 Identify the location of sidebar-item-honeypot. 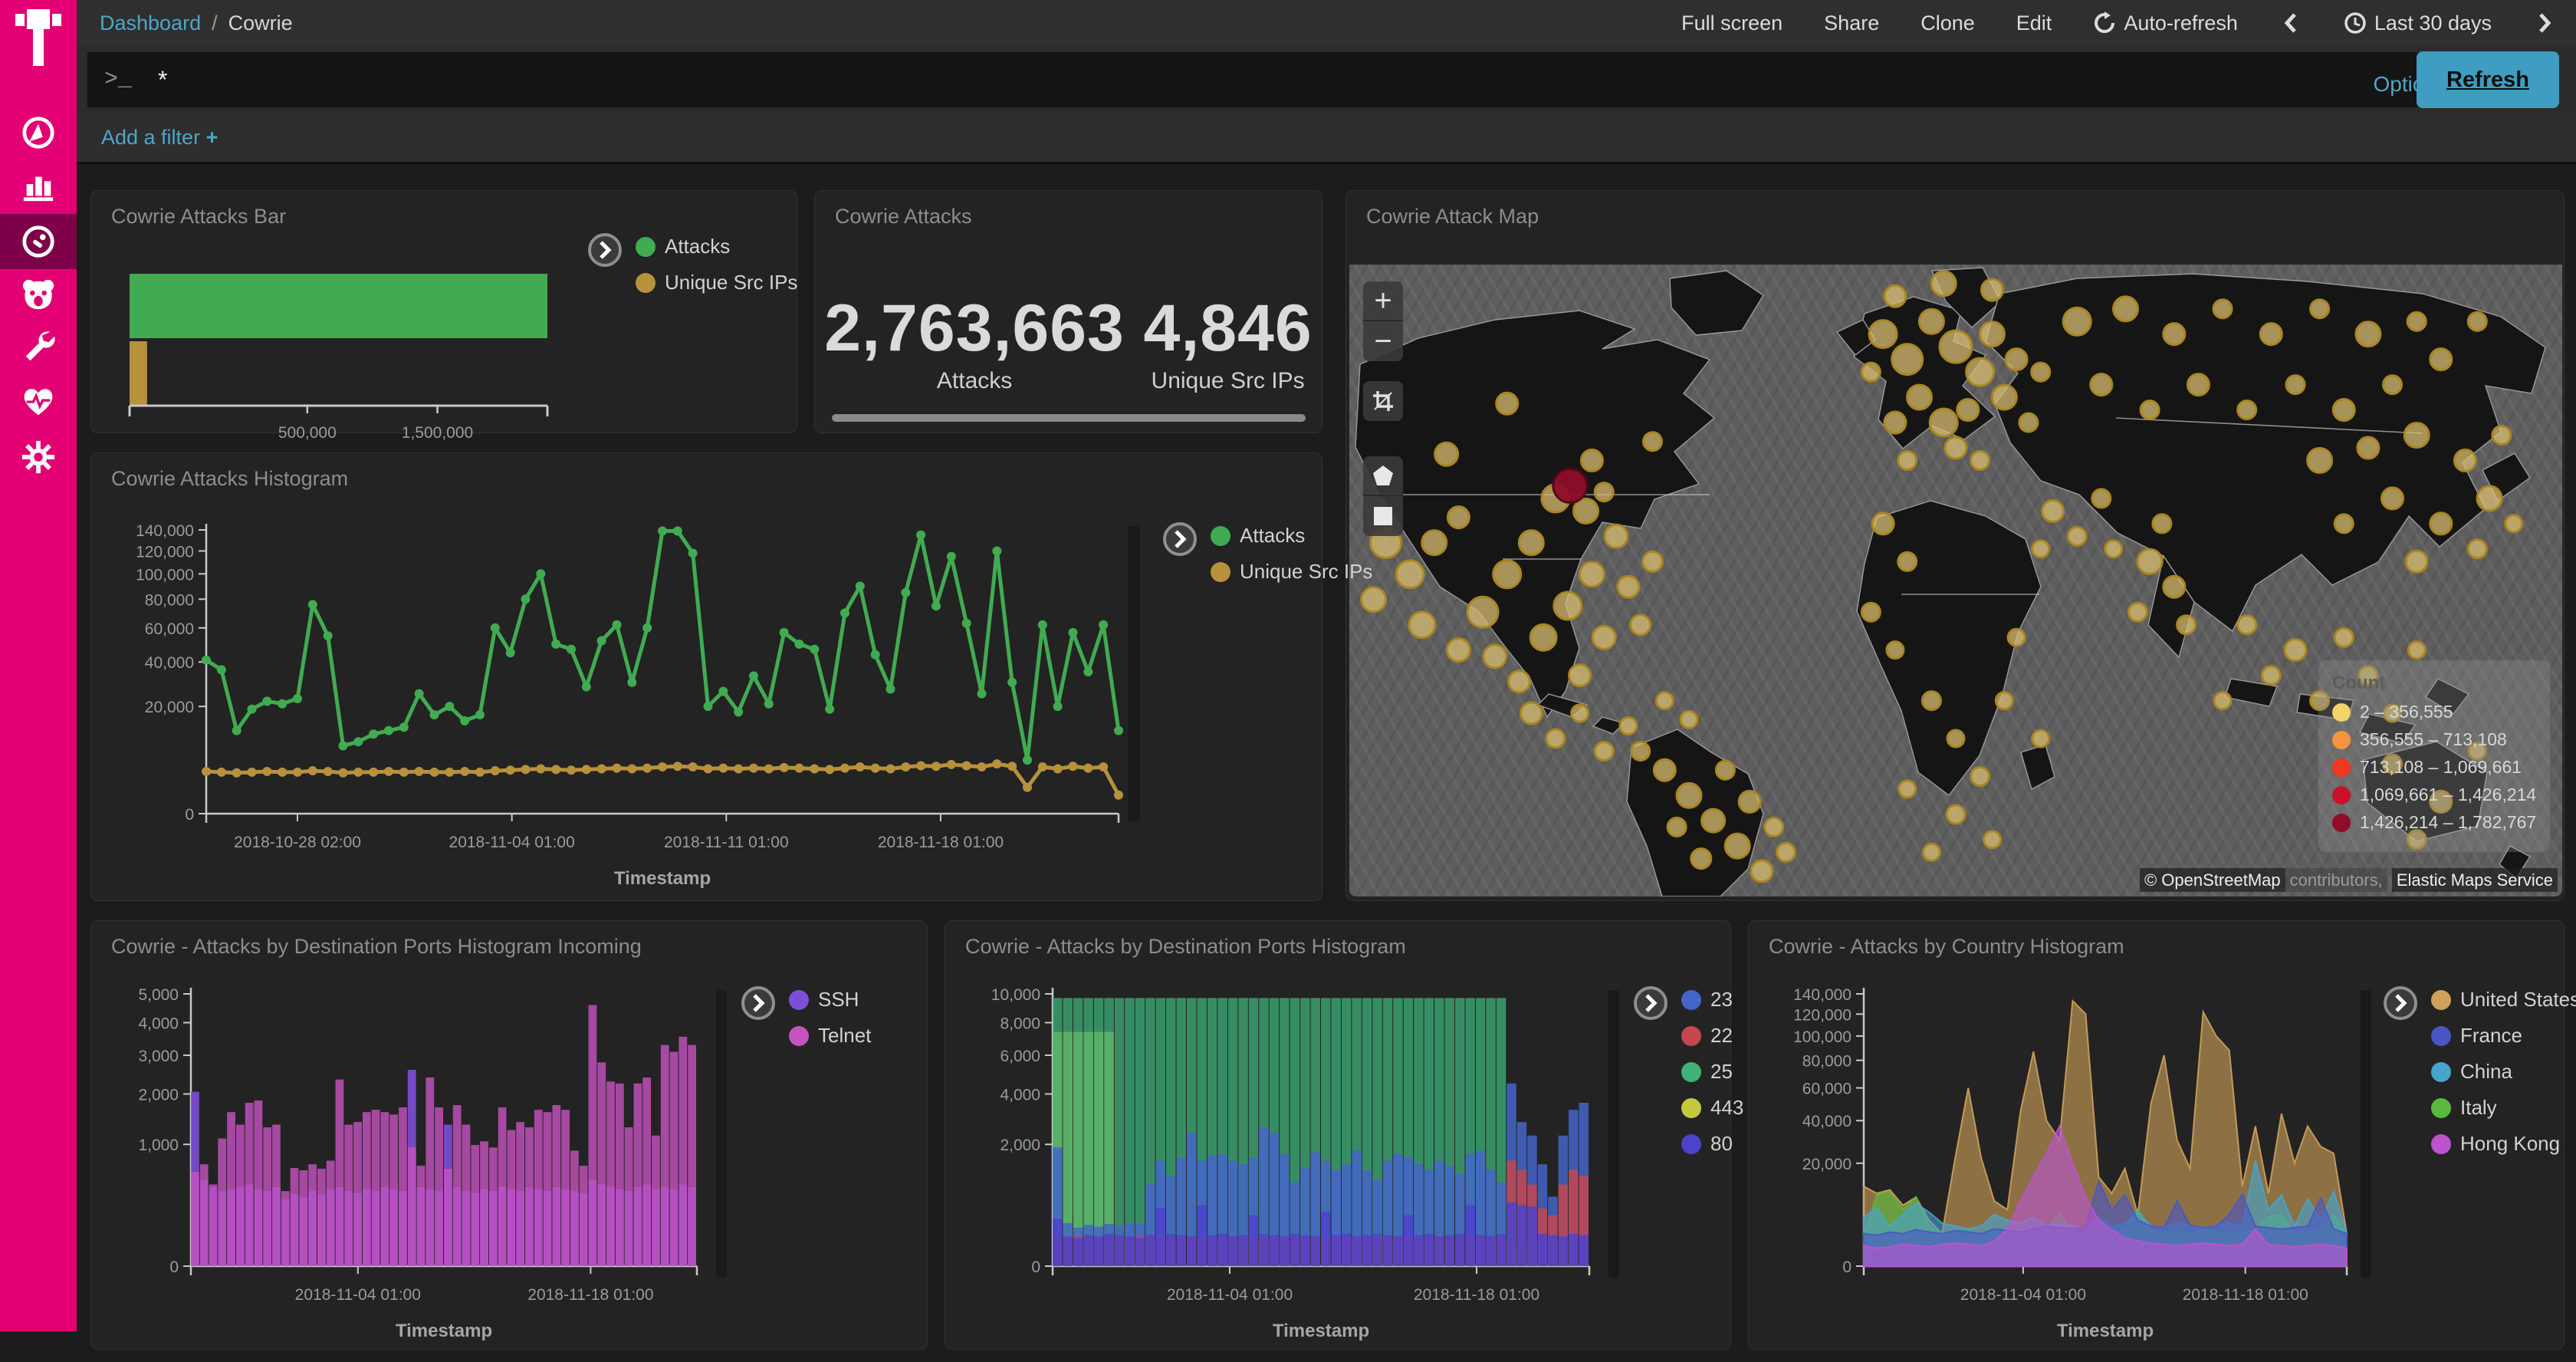
(39, 294).